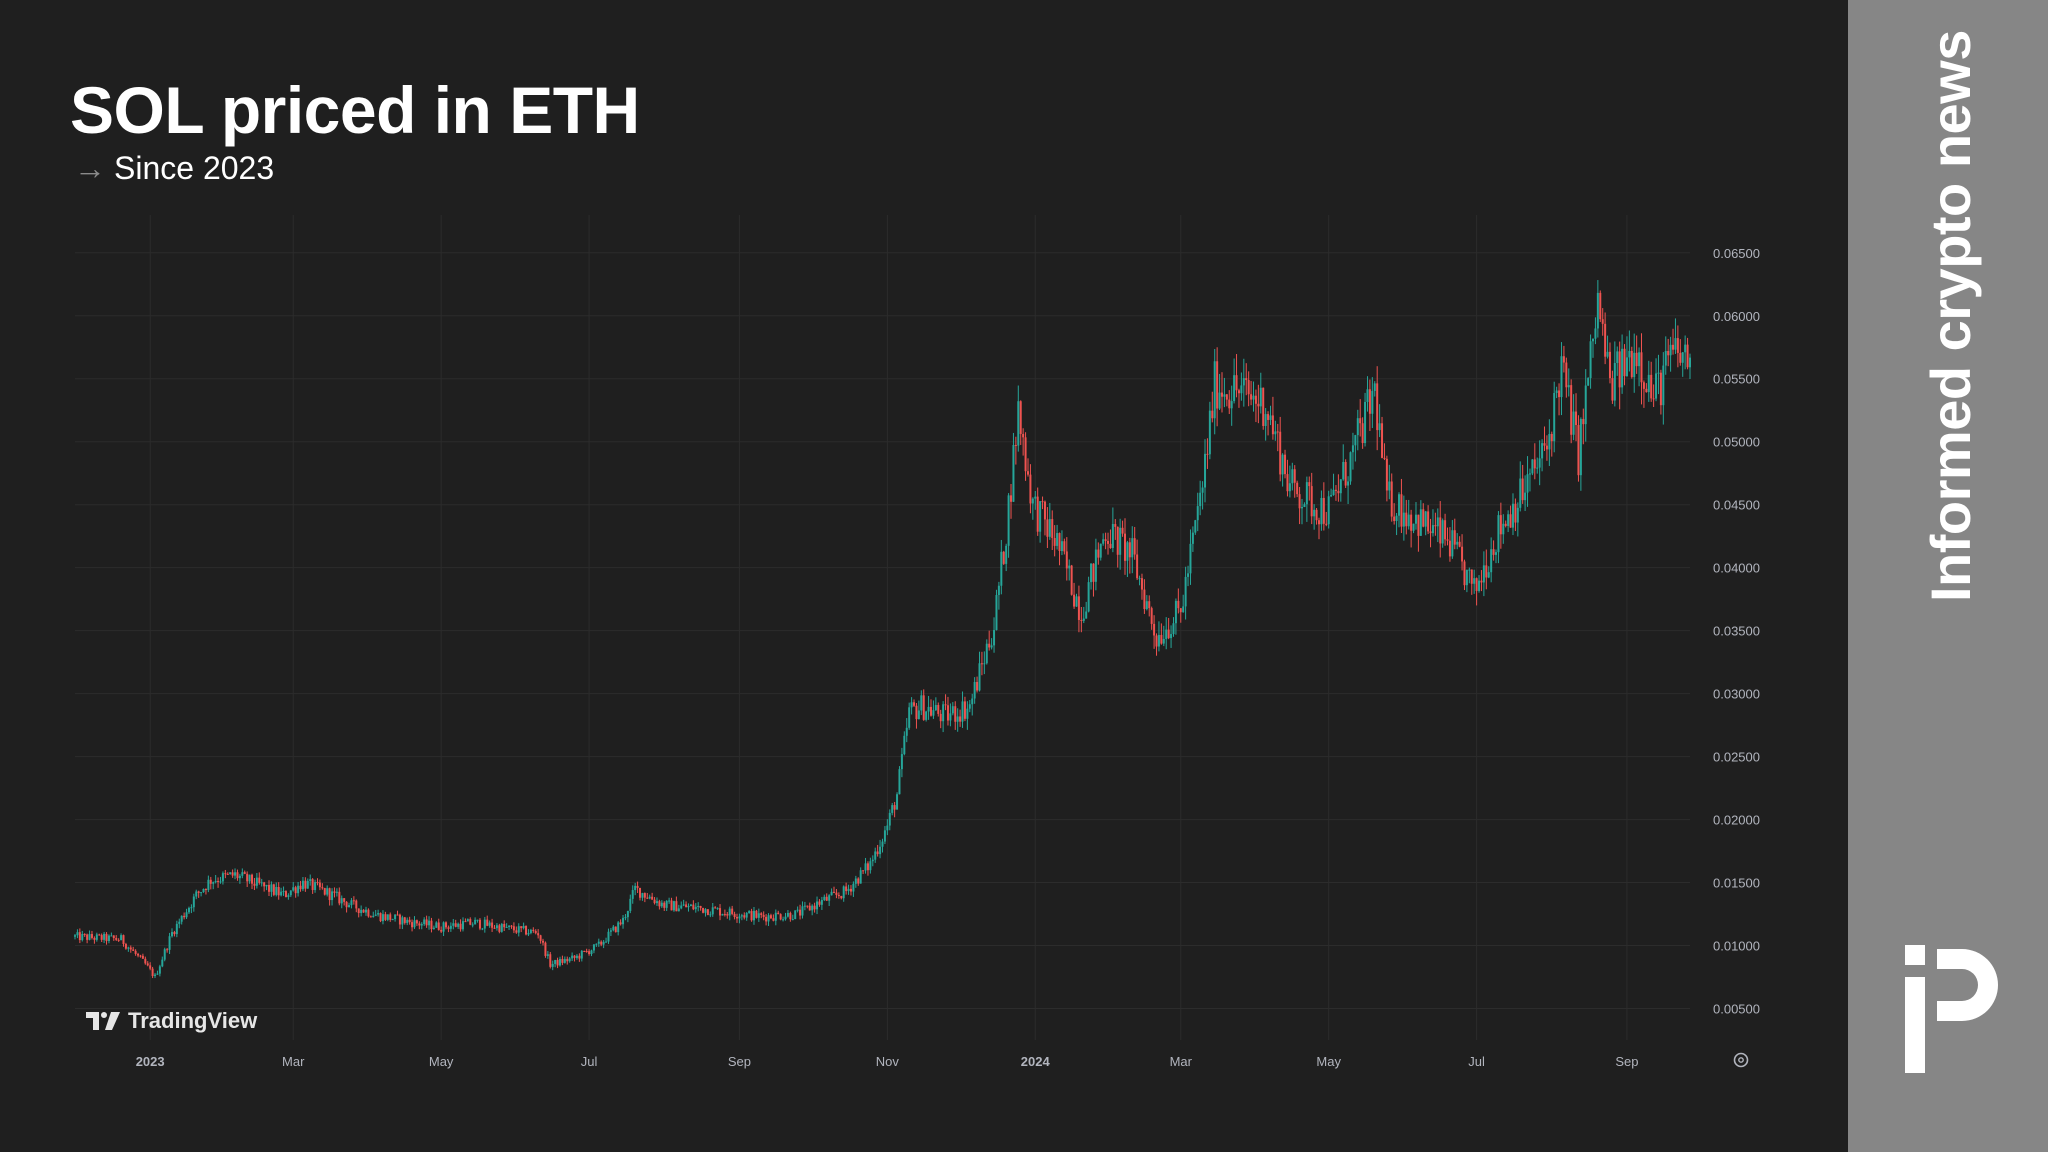 The width and height of the screenshot is (2048, 1152). What do you see at coordinates (1736, 379) in the screenshot?
I see `y-tick-label: 0.05500` at bounding box center [1736, 379].